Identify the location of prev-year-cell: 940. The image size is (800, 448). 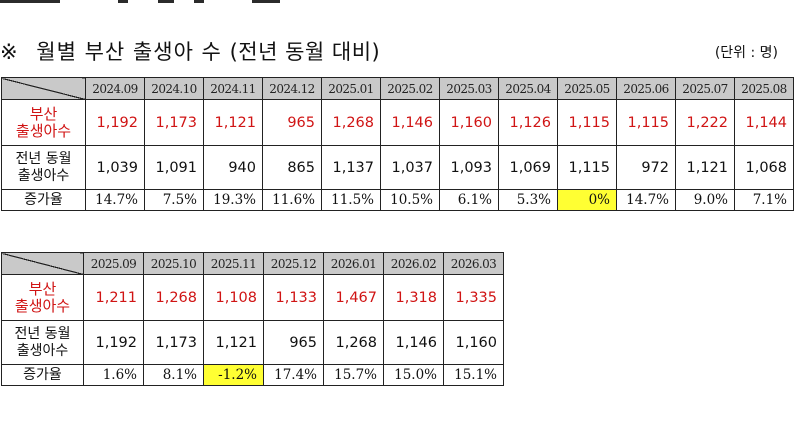
(233, 167).